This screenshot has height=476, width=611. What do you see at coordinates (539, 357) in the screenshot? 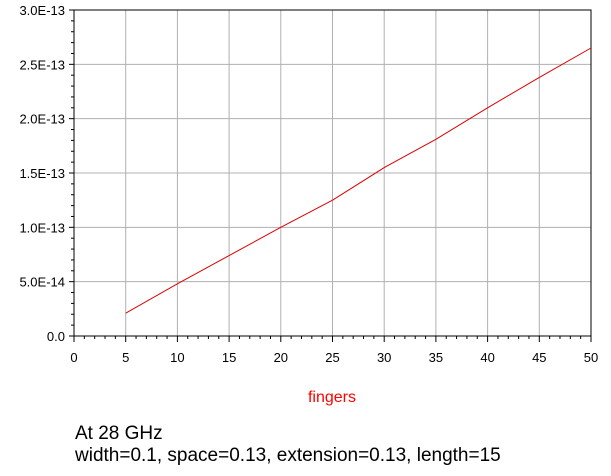
I see `x-tick-label: 45` at bounding box center [539, 357].